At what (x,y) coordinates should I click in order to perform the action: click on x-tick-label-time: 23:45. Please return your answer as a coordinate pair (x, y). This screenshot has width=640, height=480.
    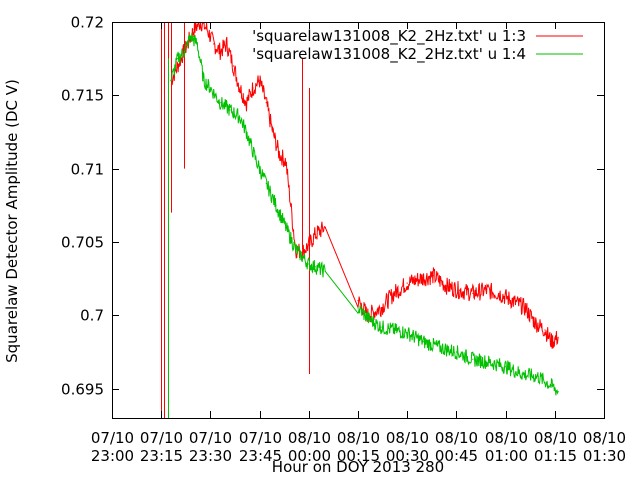
    Looking at the image, I should click on (260, 456).